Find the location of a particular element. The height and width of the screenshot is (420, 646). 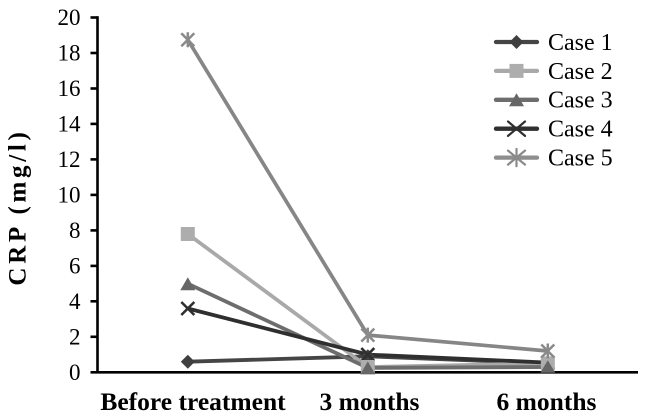

svg-text: 6 months is located at coordinates (547, 401).